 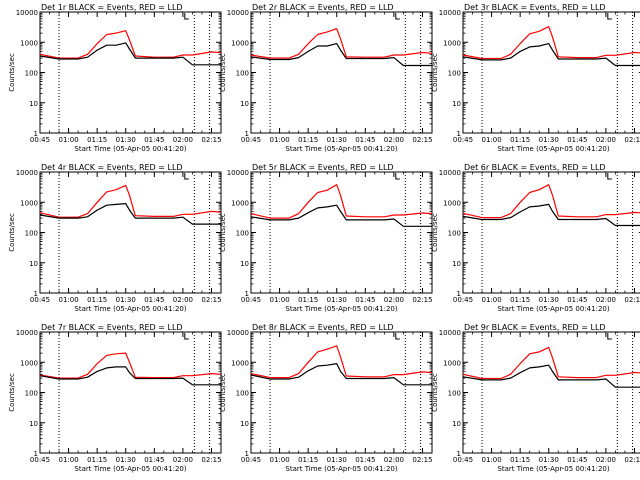 I want to click on panel-title: Det 7r BLACK = Events, RED = LLD, so click(x=112, y=327).